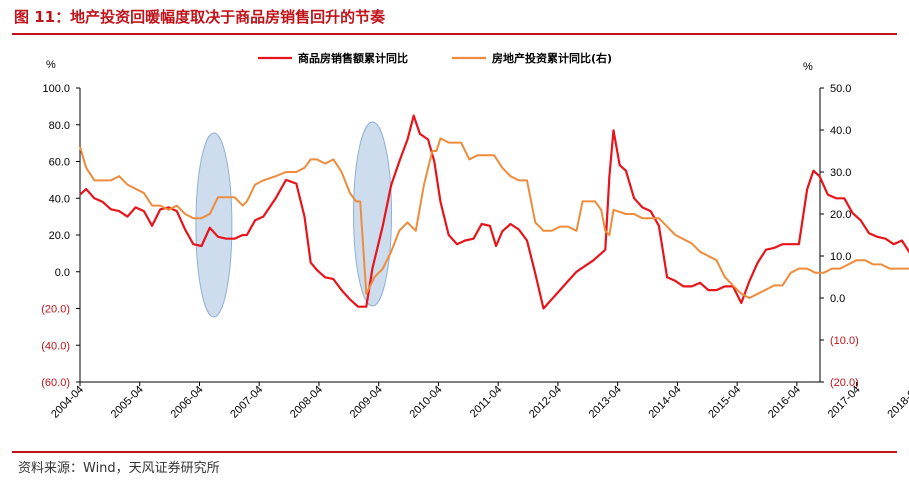  I want to click on x-tick-label: 2005-04, so click(127, 402).